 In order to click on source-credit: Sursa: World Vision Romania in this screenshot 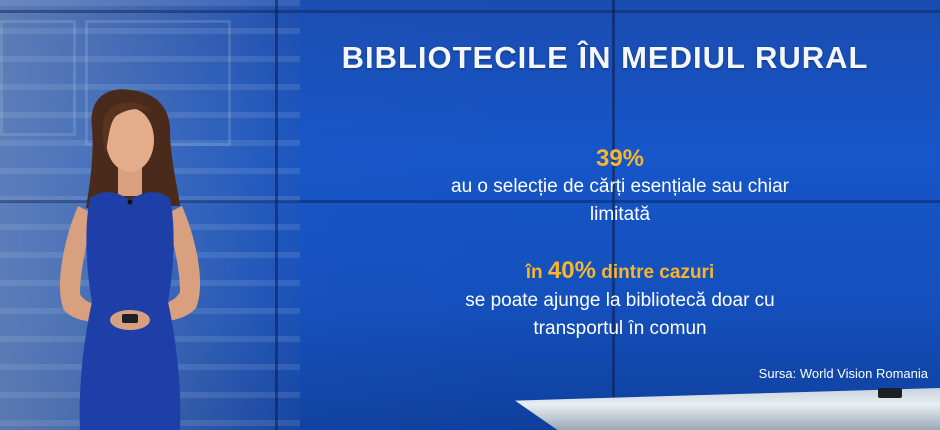, I will do `click(843, 373)`.